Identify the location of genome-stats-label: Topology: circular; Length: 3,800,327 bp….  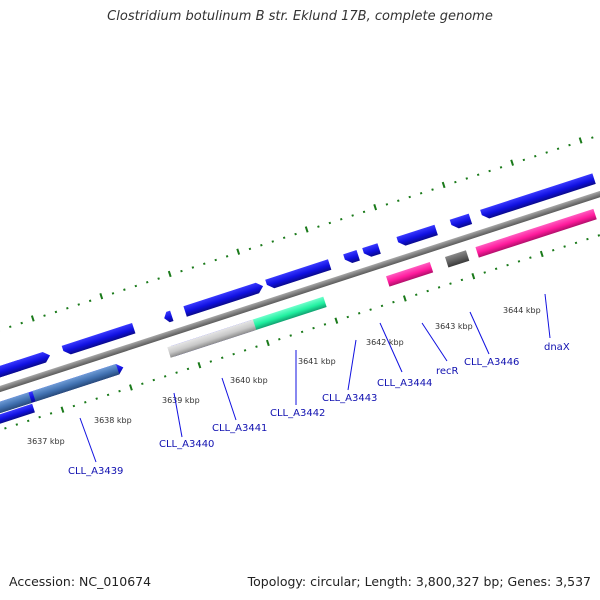
(419, 581).